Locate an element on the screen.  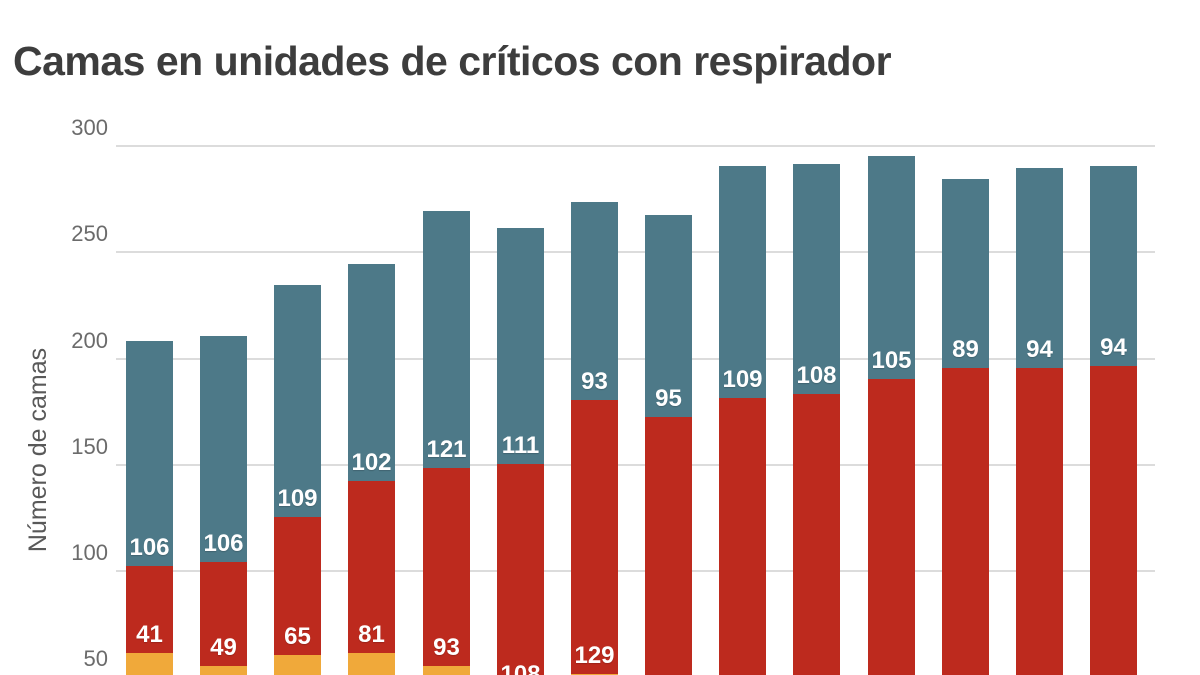
bar-segment-segmento-medio-rojo: 65 is located at coordinates (297, 585).